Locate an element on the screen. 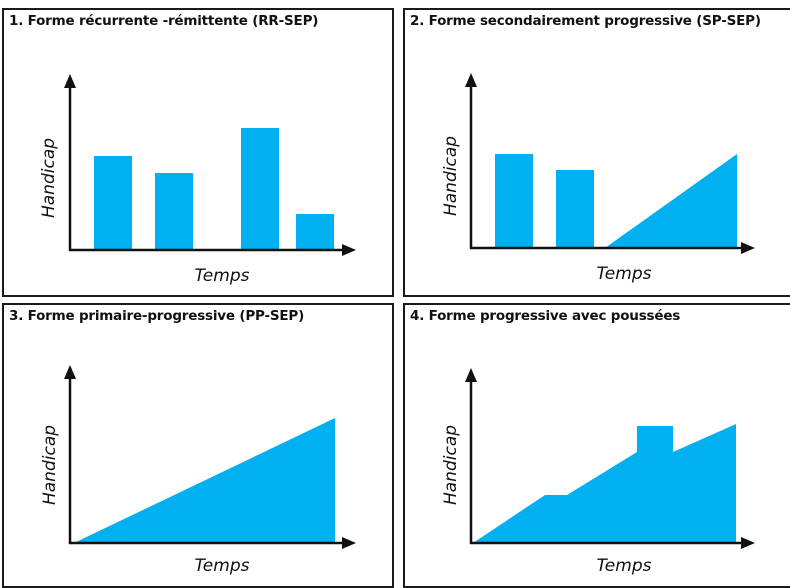 The image size is (790, 588). panel-title: 1. Forme récurrente -rémittente (RR-SEP) is located at coordinates (164, 21).